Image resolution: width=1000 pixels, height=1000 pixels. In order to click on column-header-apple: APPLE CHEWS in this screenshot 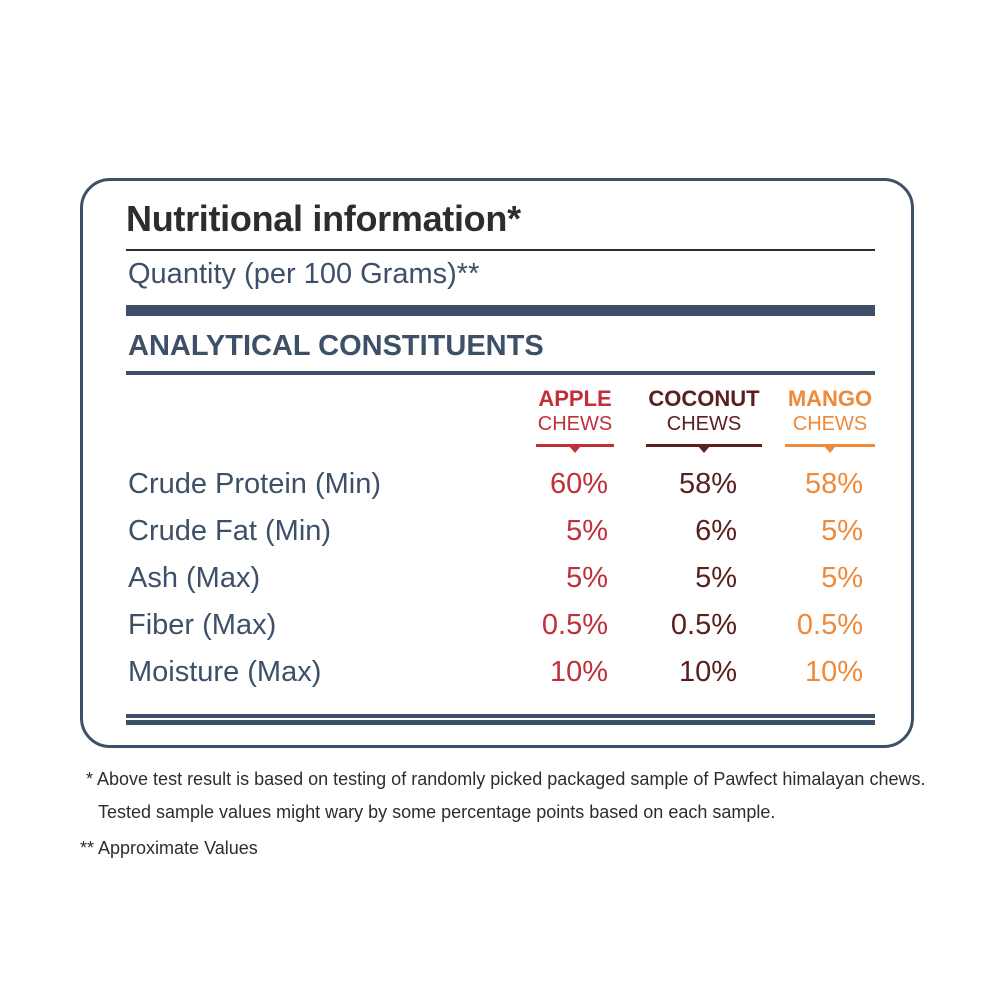, I will do `click(575, 419)`.